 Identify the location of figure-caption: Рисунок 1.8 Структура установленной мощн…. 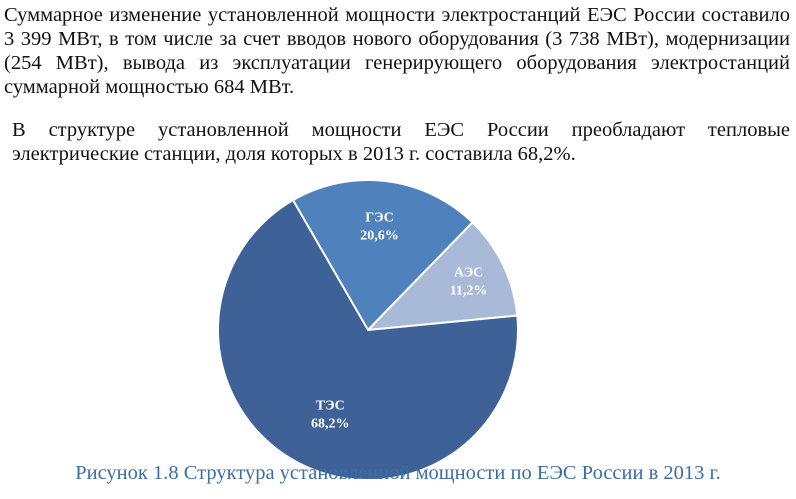
(398, 473).